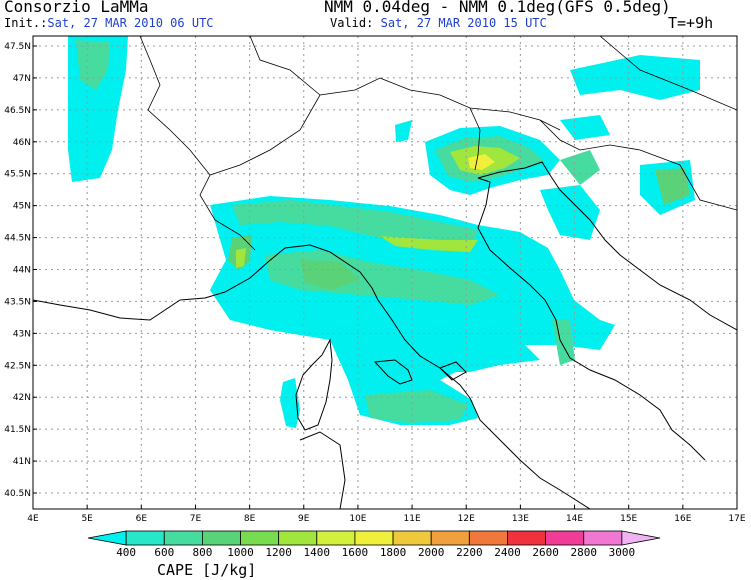 The width and height of the screenshot is (751, 580). I want to click on valid-value: Sat, 27 MAR 2010 15 UTC, so click(463, 23).